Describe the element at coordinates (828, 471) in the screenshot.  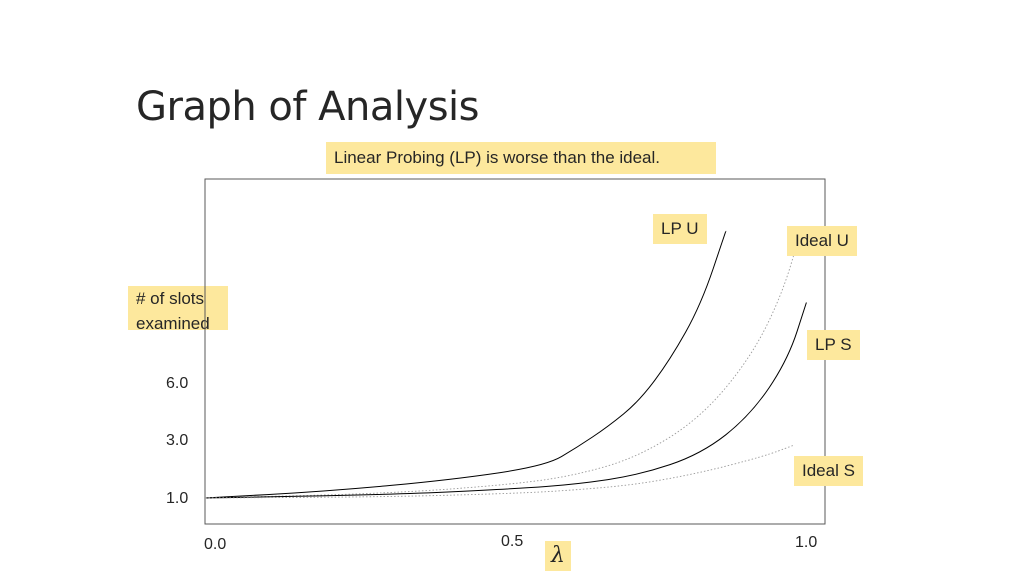
I see `series-label-ideal-s: Ideal S` at that location.